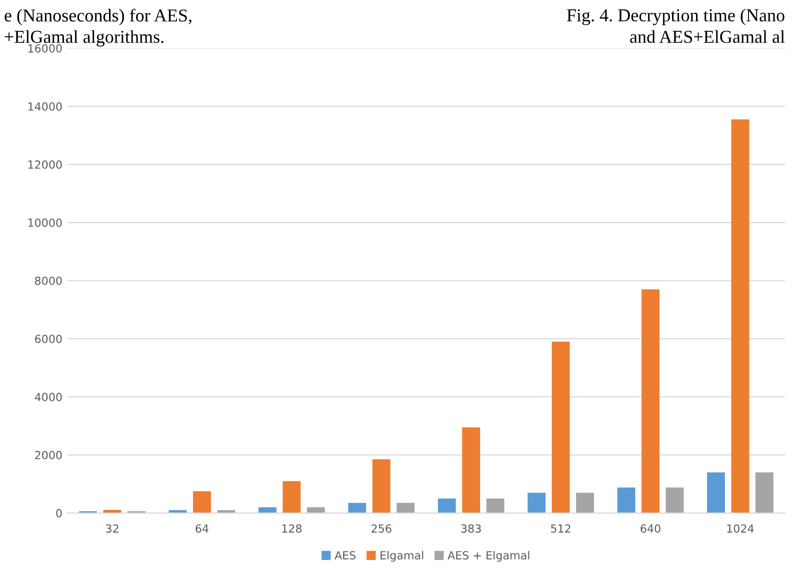  What do you see at coordinates (98, 17) in the screenshot?
I see `text: e (Nanoseconds) for AES,` at bounding box center [98, 17].